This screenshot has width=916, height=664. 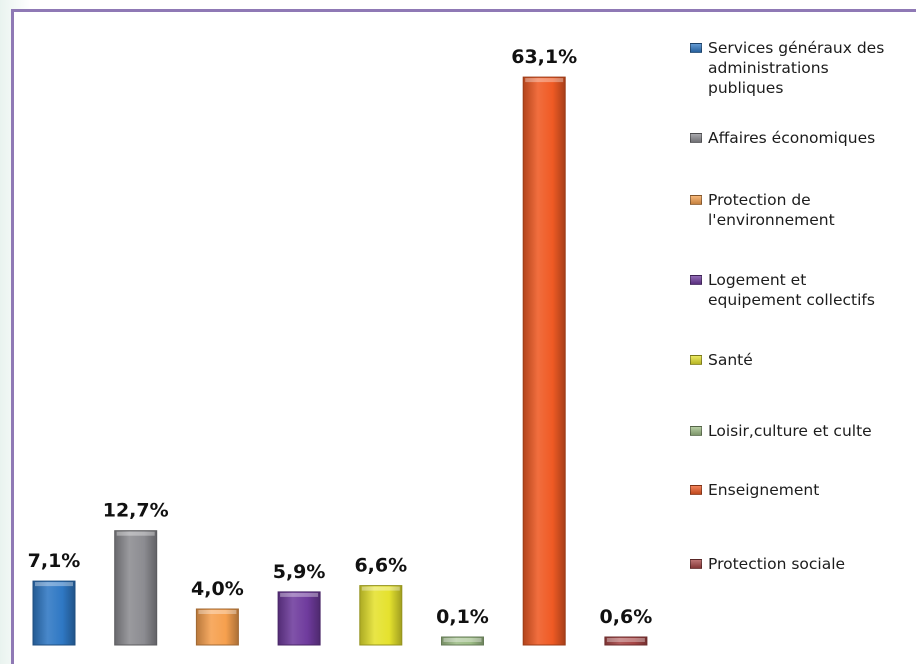 I want to click on legend-item-7: Enseignement, so click(x=803, y=490).